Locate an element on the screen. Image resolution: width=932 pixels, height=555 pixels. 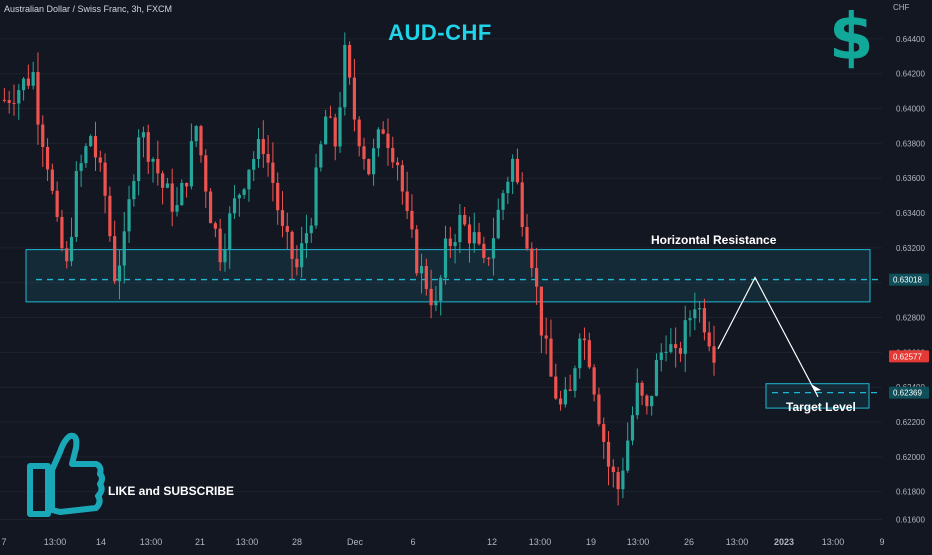
currency-label: CHF is located at coordinates (901, 7).